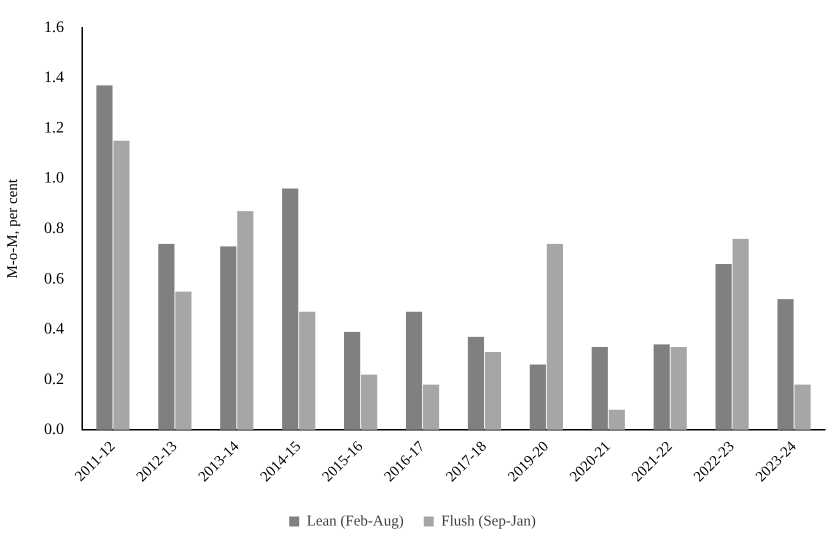 This screenshot has height=539, width=835. Describe the element at coordinates (54, 27) in the screenshot. I see `y-tick-label: 1.6` at that location.